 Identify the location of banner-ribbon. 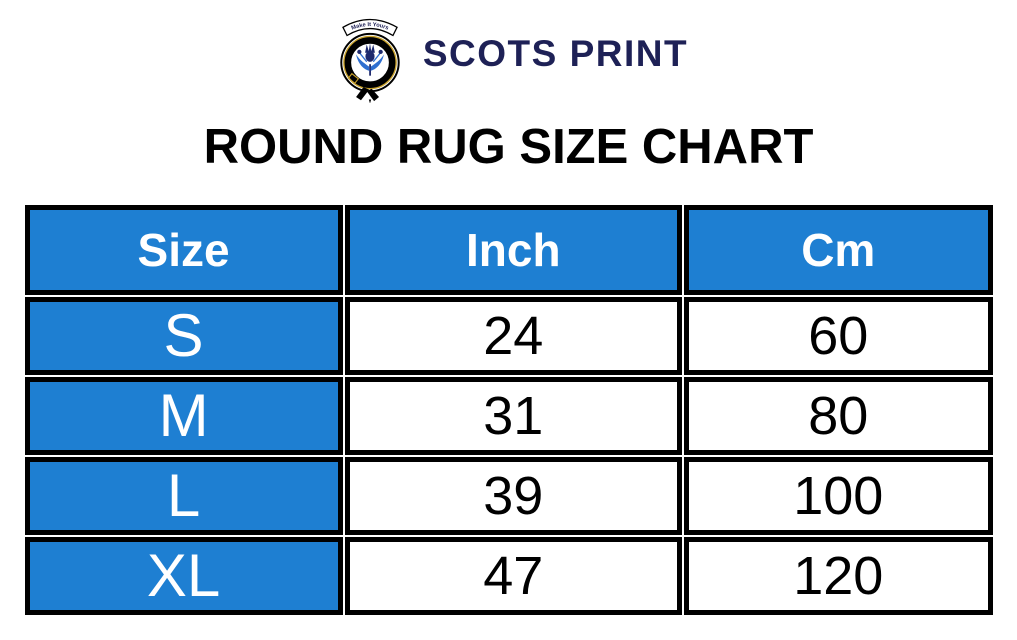
(369, 27).